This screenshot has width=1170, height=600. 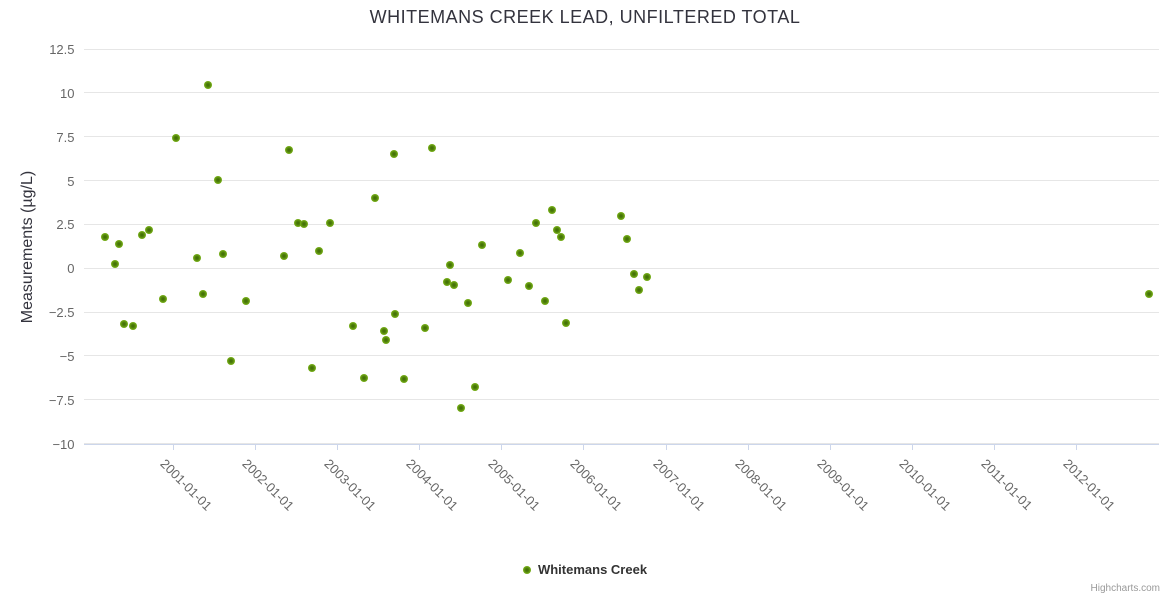 What do you see at coordinates (1125, 588) in the screenshot?
I see `highcharts-credits-link: Highcharts.com` at bounding box center [1125, 588].